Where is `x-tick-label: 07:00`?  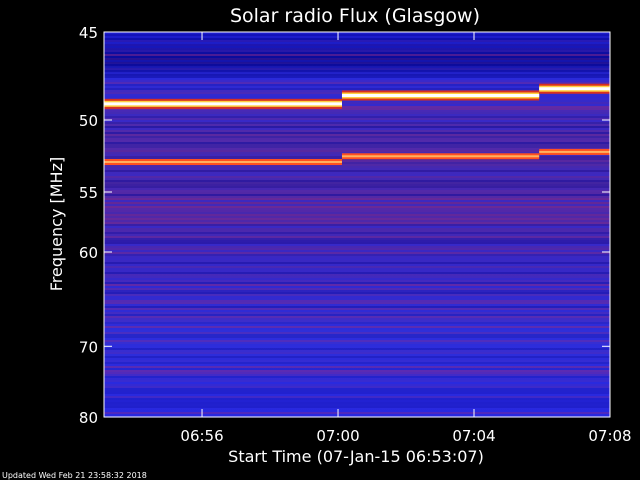 x-tick-label: 07:00 is located at coordinates (337, 436).